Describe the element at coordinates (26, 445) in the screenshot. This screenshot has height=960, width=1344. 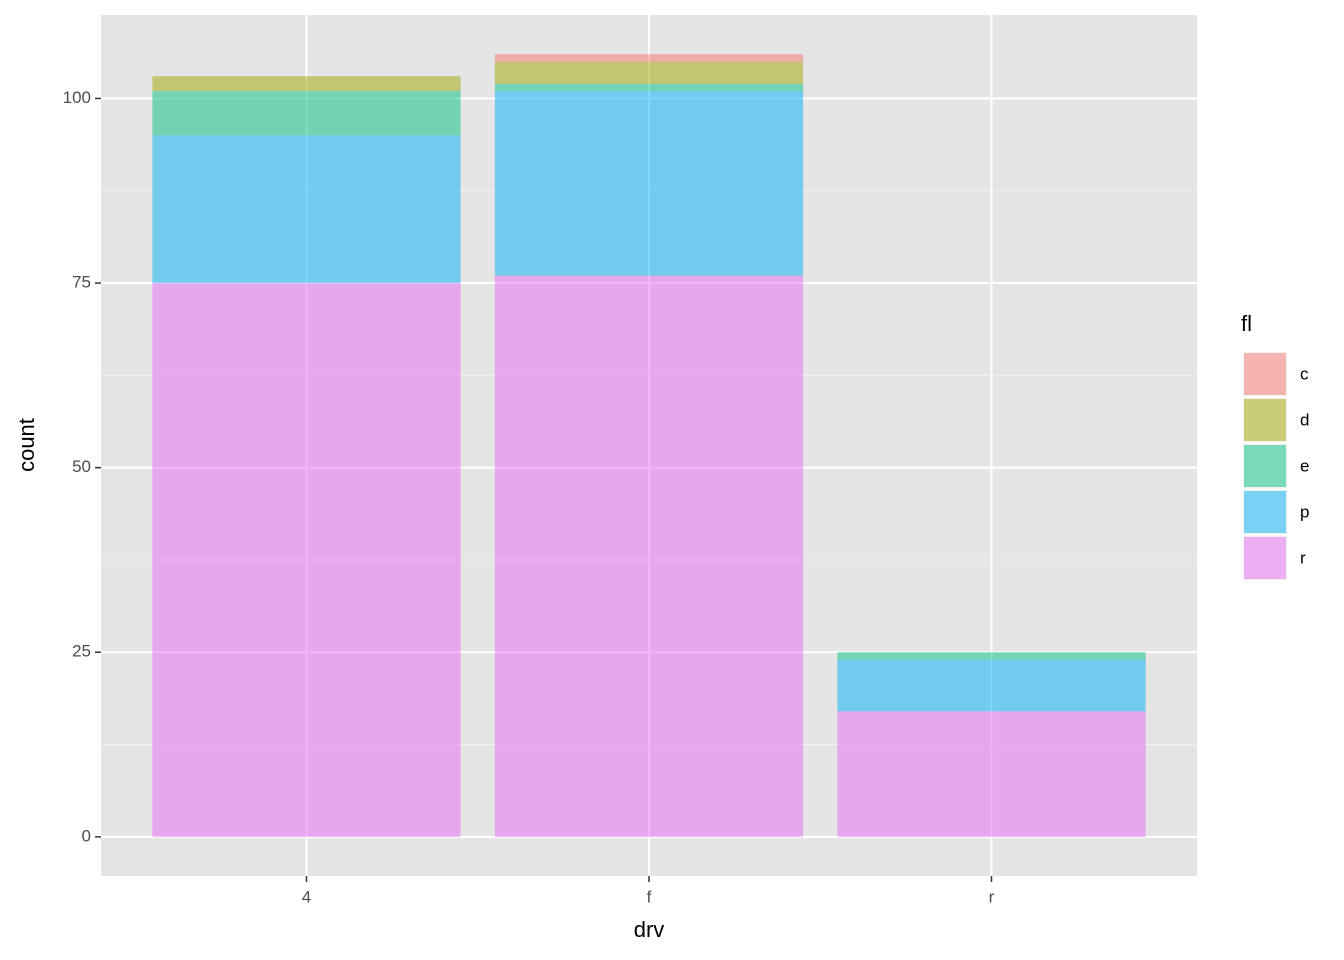
I see `y-axis-title: count` at that location.